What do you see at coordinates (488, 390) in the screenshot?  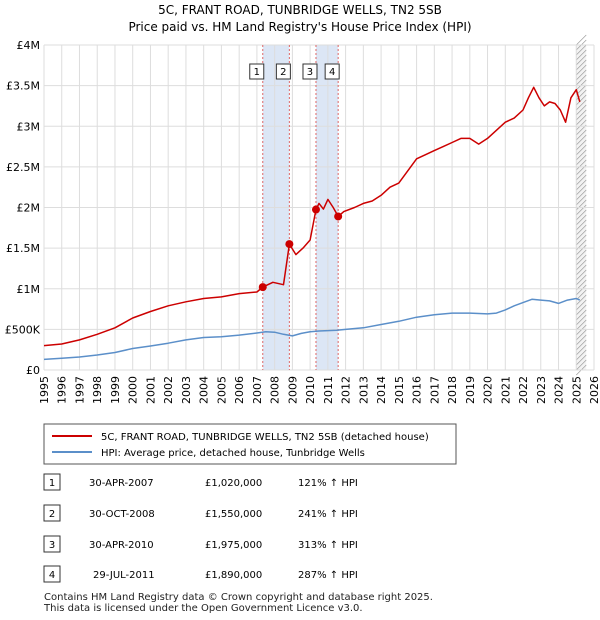 I see `x-tick-label: 2020` at bounding box center [488, 390].